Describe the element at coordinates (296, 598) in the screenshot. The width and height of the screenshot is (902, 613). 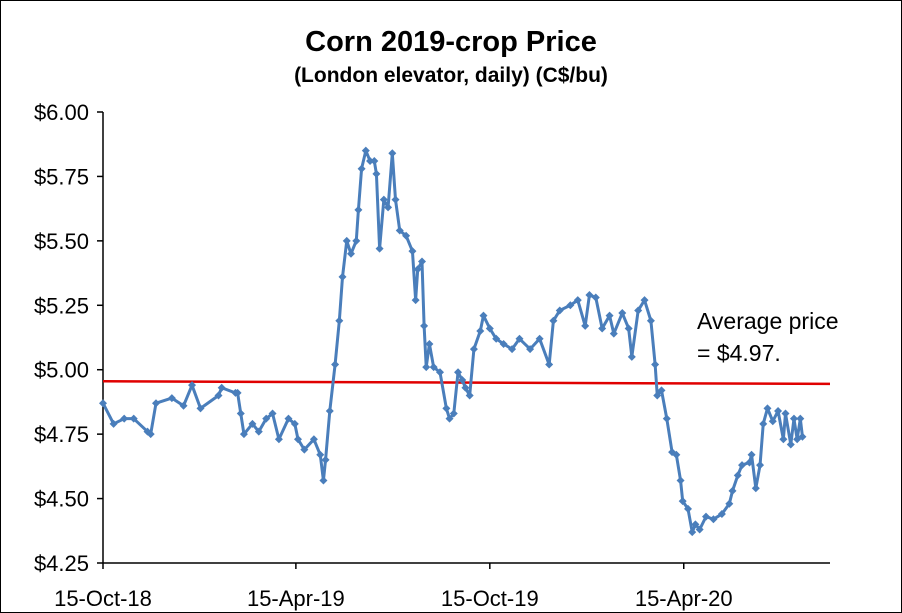
I see `x-tick-label: 15-Apr-19` at that location.